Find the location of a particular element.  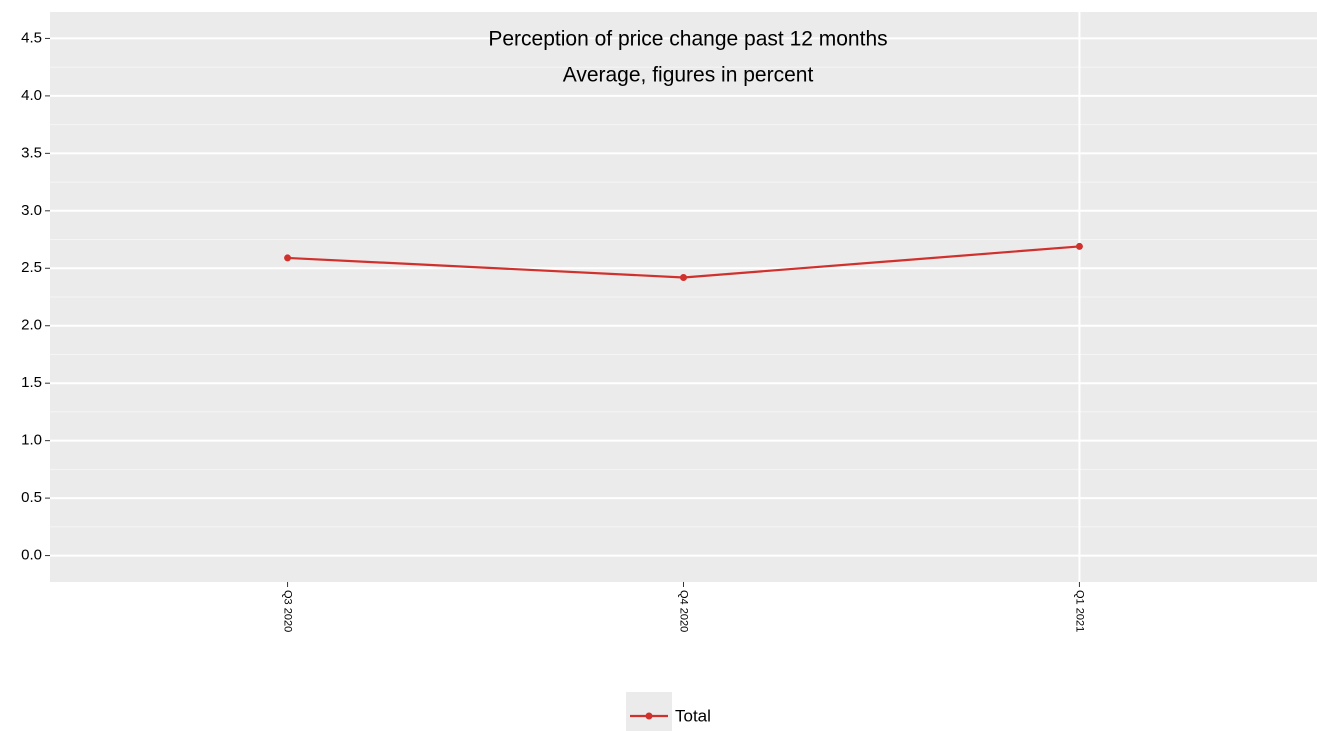

legend-label: Total is located at coordinates (693, 715).